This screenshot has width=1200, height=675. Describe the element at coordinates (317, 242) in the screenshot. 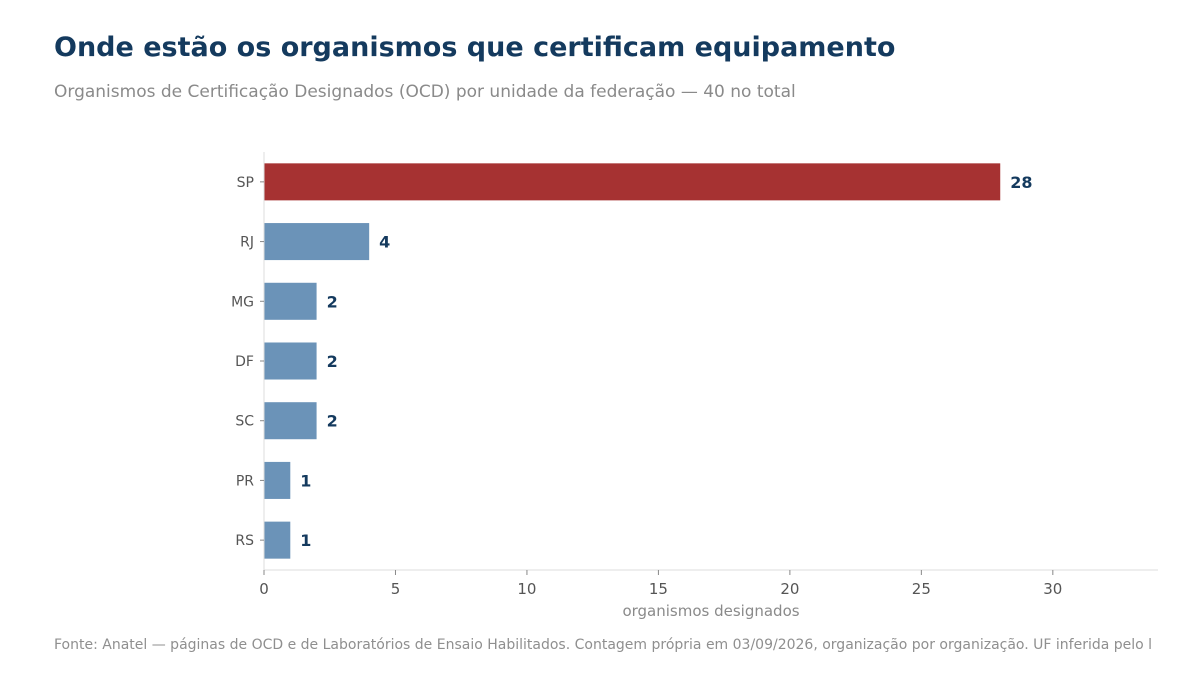

I see `bar-rj` at that location.